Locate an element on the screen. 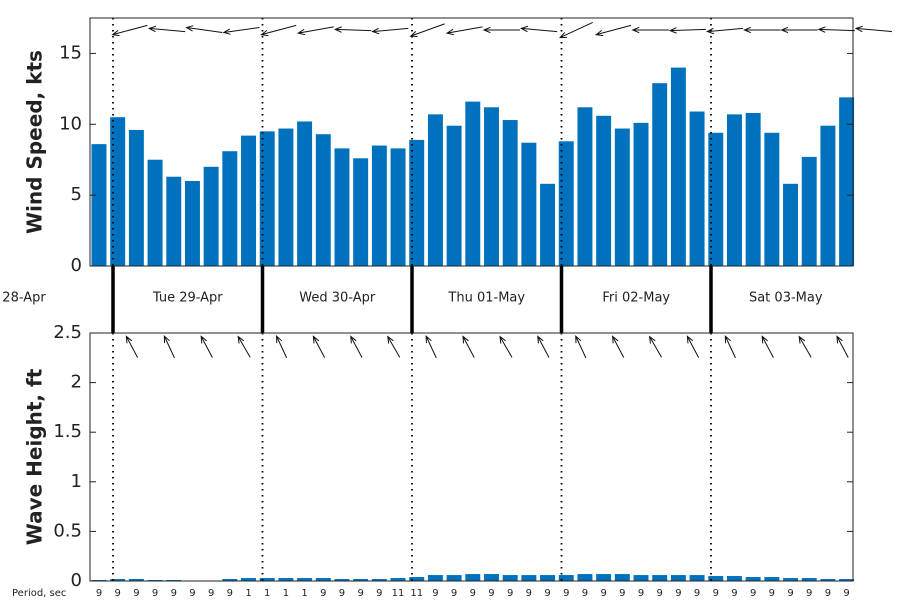 Image resolution: width=900 pixels, height=600 pixels. period-title: Period, sec is located at coordinates (39, 593).